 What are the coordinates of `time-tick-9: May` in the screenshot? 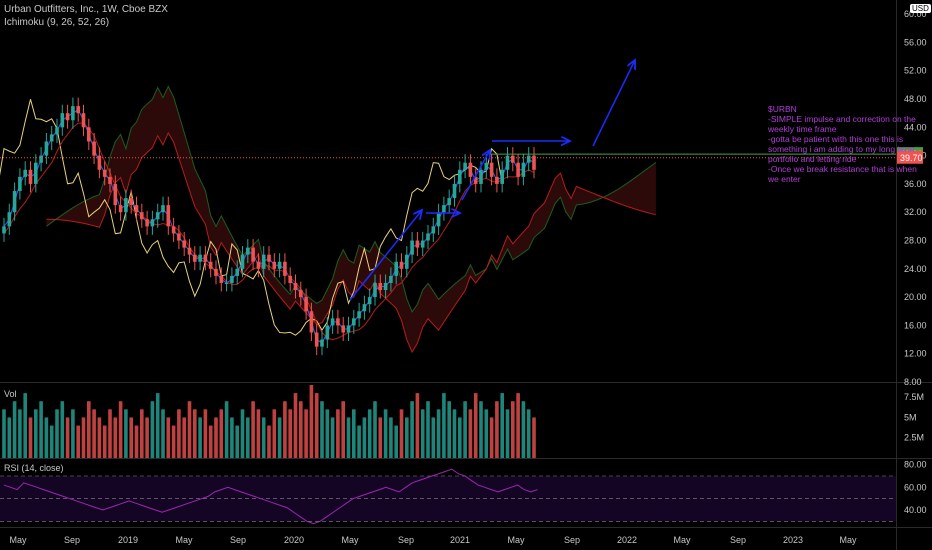 It's located at (516, 540).